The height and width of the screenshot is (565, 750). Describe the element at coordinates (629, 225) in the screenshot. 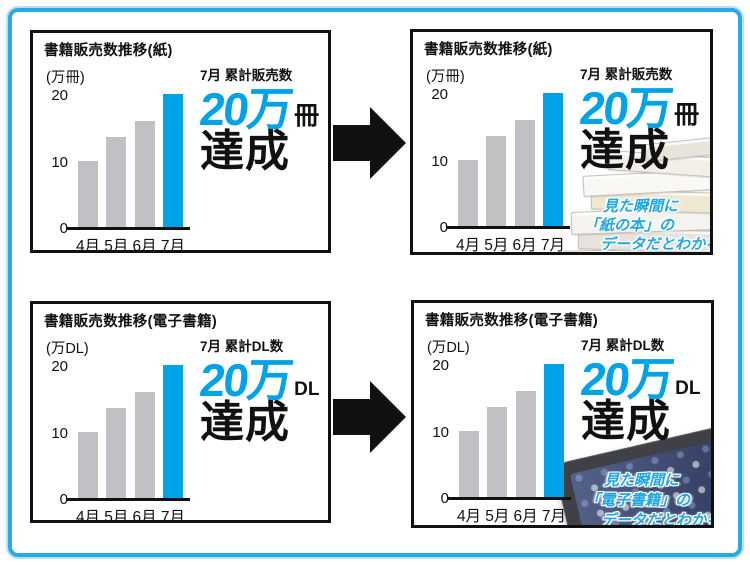

I see `caption-line: 「紙の本」の` at that location.